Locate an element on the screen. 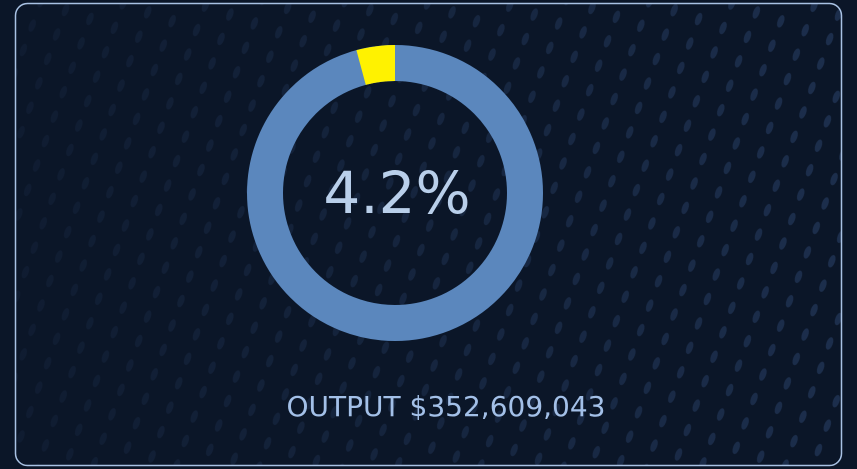  caption: OUTPUT $352,609,043 is located at coordinates (446, 406).